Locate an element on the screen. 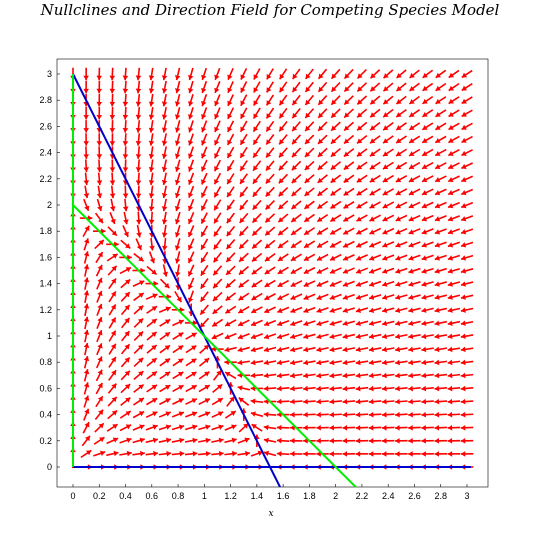  x-tick-label: 0 is located at coordinates (72, 496).